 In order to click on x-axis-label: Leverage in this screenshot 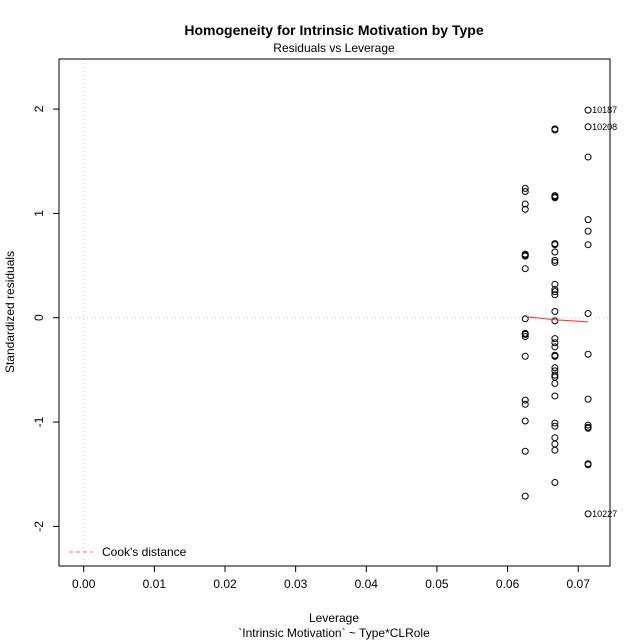, I will do `click(334, 618)`.